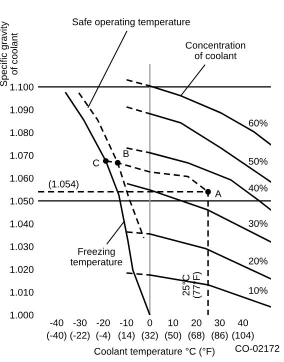 The image size is (284, 362). Describe the element at coordinates (196, 322) in the screenshot. I see `x-tick-label: 20` at that location.